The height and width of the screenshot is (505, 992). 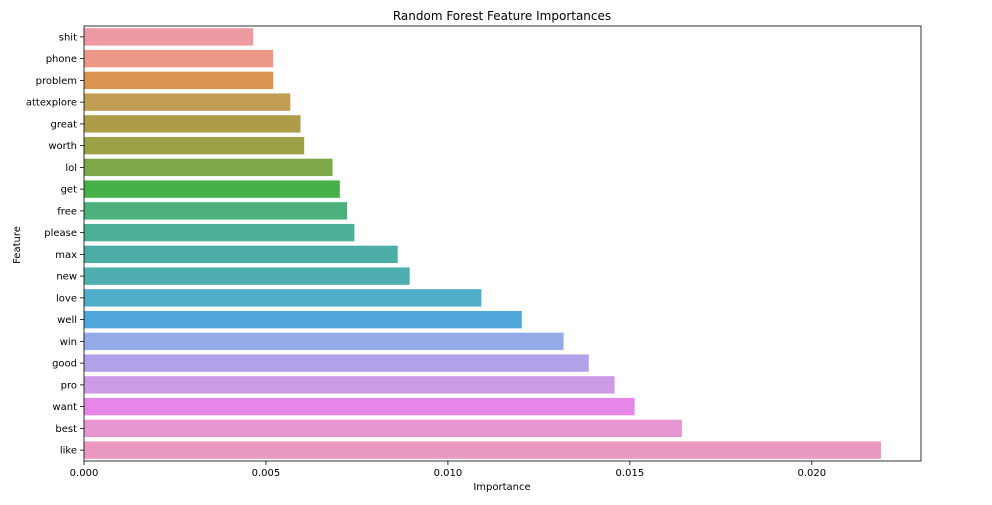 I want to click on bar-love, so click(x=283, y=298).